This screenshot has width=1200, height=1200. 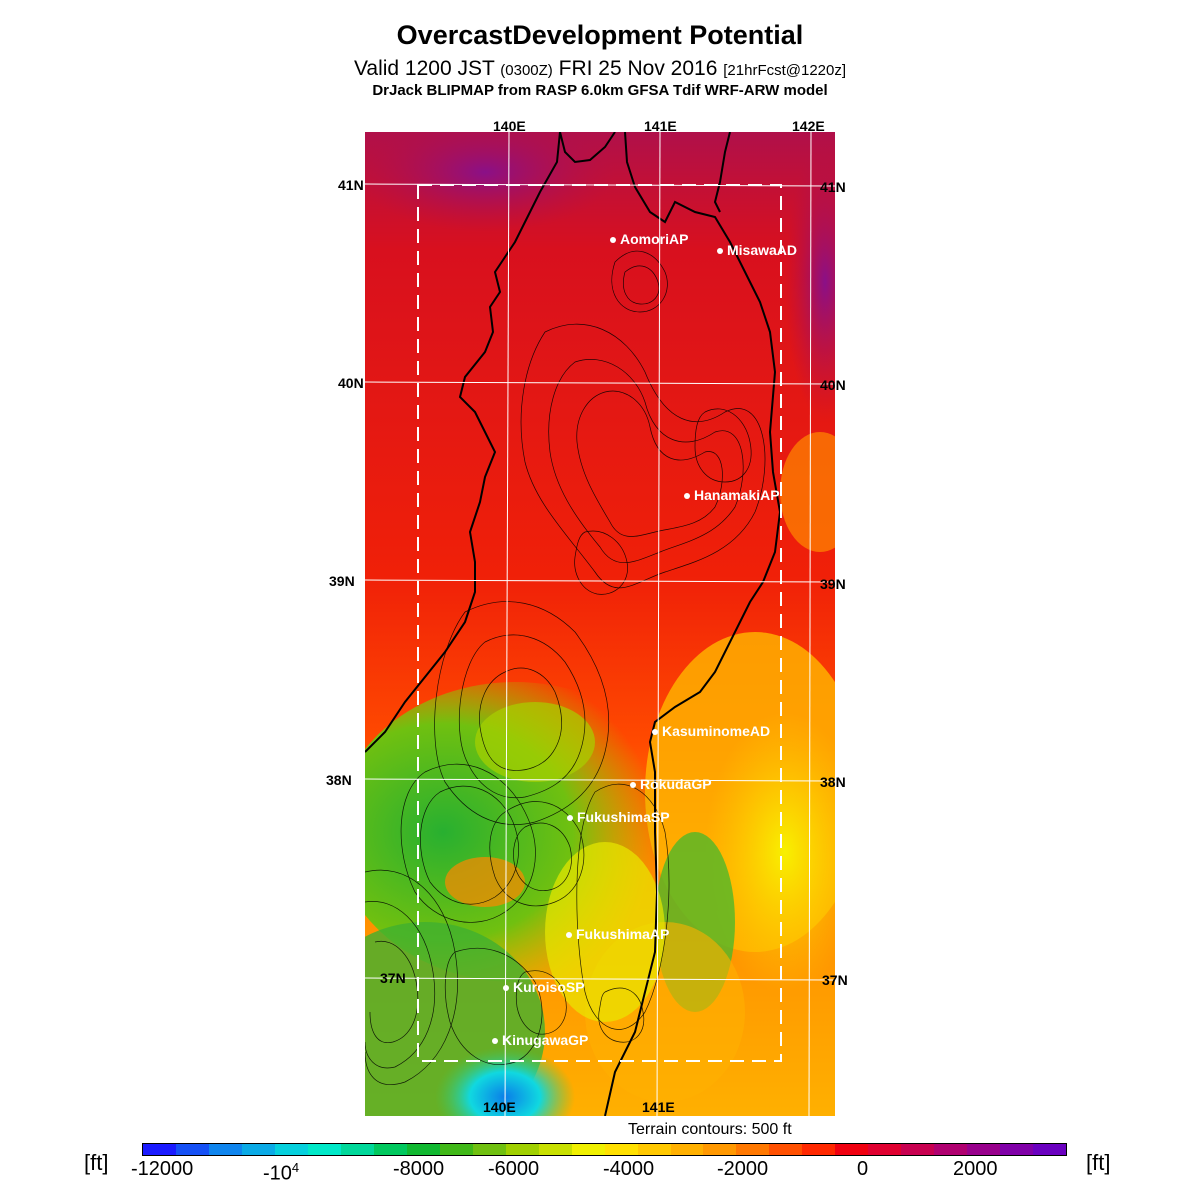 I want to click on scale-label-2000: 2000, so click(x=975, y=1169).